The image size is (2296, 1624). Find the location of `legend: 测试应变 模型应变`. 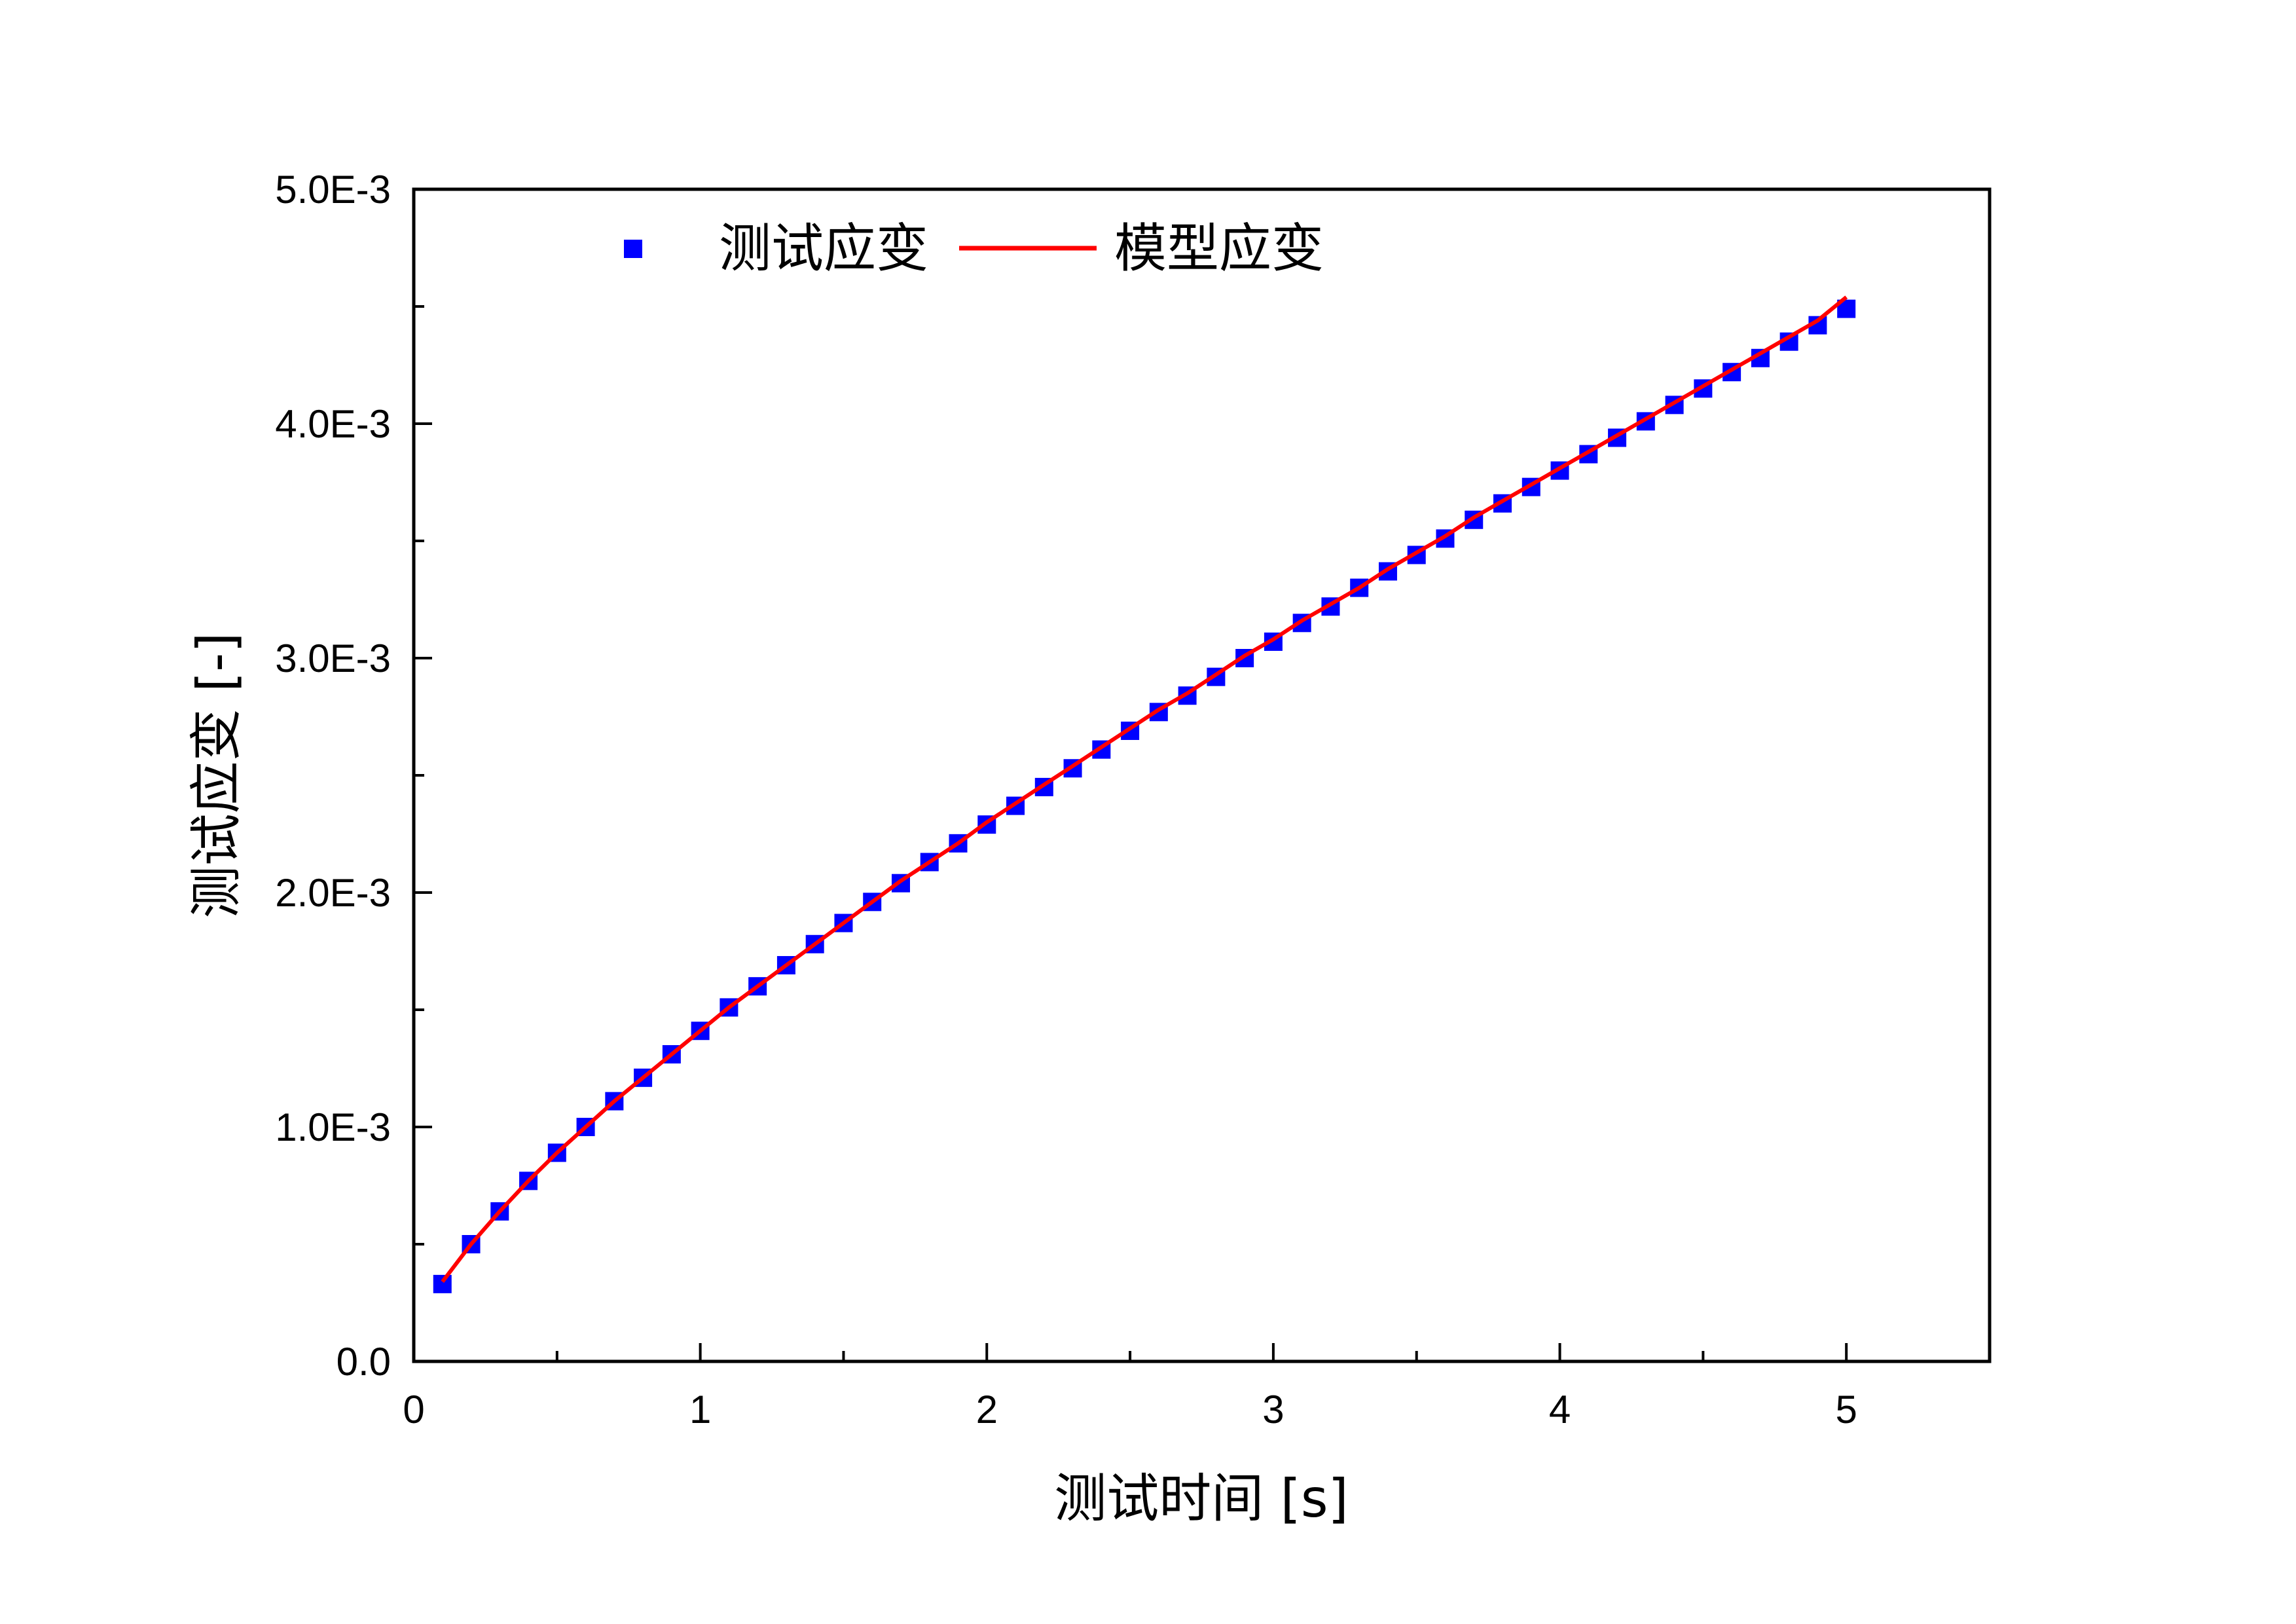

legend: 测试应变 模型应变 is located at coordinates (974, 248).